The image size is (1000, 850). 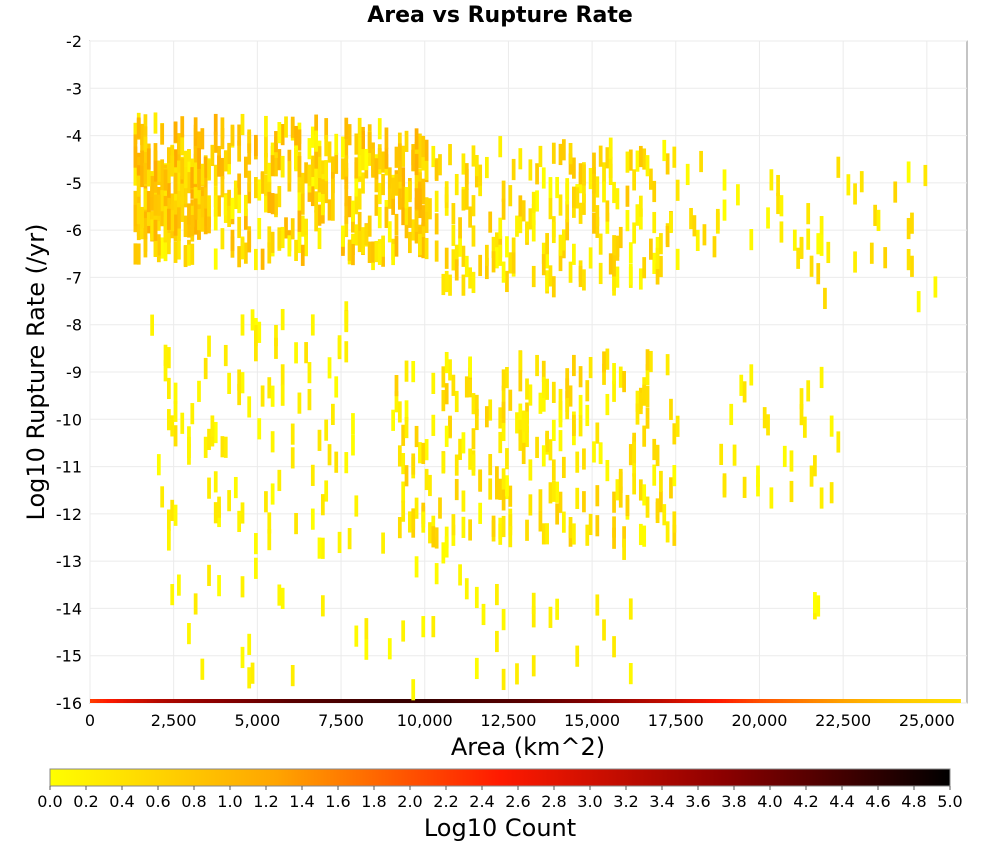 What do you see at coordinates (517, 801) in the screenshot?
I see `colorbar-tick-label: 2.6` at bounding box center [517, 801].